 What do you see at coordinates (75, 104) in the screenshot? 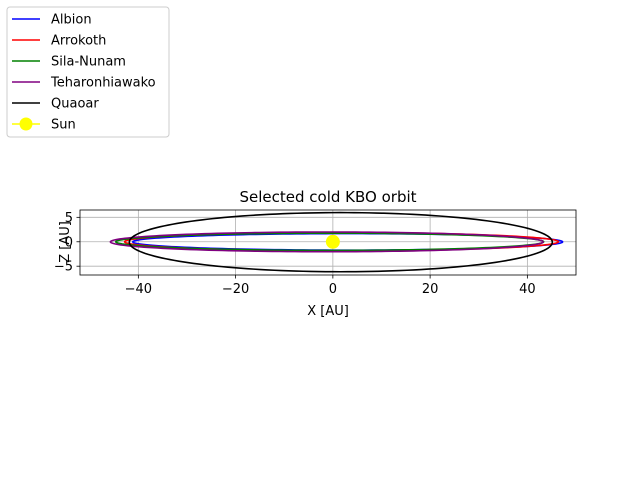
I see `legend-label: Quaoar` at bounding box center [75, 104].